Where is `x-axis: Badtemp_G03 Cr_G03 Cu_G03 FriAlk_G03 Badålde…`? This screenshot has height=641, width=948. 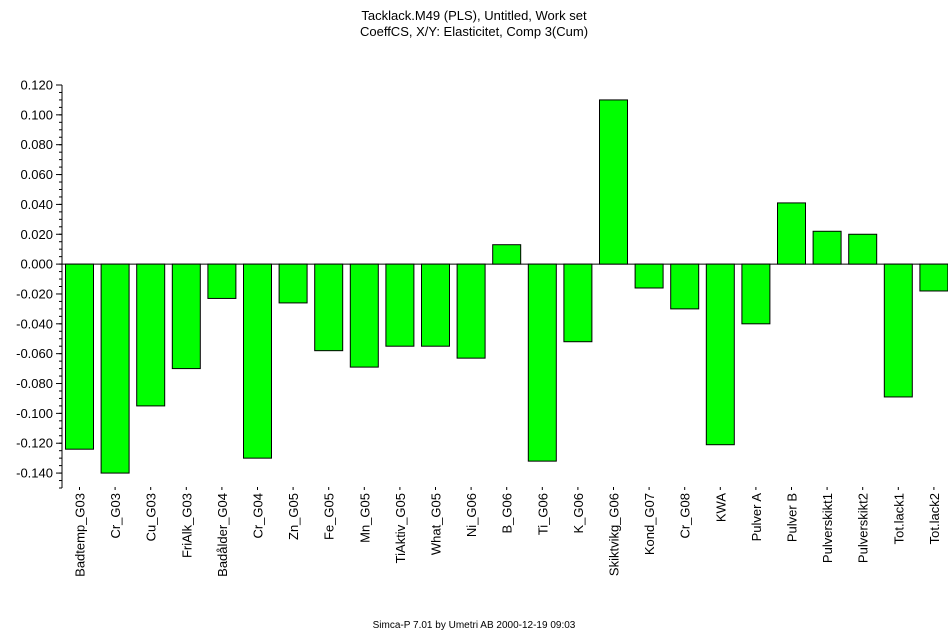 x-axis: Badtemp_G03 Cr_G03 Cu_G03 FriAlk_G03 Badålde… is located at coordinates (507, 532).